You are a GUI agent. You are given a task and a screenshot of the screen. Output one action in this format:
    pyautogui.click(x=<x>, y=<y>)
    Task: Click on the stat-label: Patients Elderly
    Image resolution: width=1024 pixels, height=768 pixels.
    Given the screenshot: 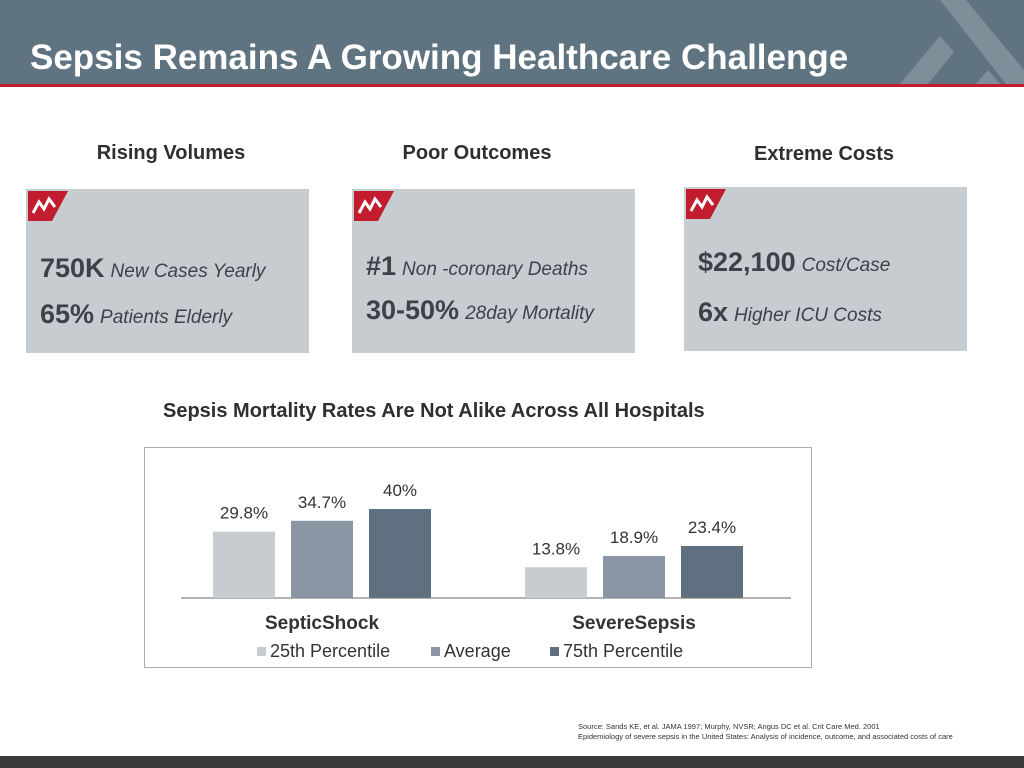 What is the action you would take?
    pyautogui.click(x=166, y=317)
    